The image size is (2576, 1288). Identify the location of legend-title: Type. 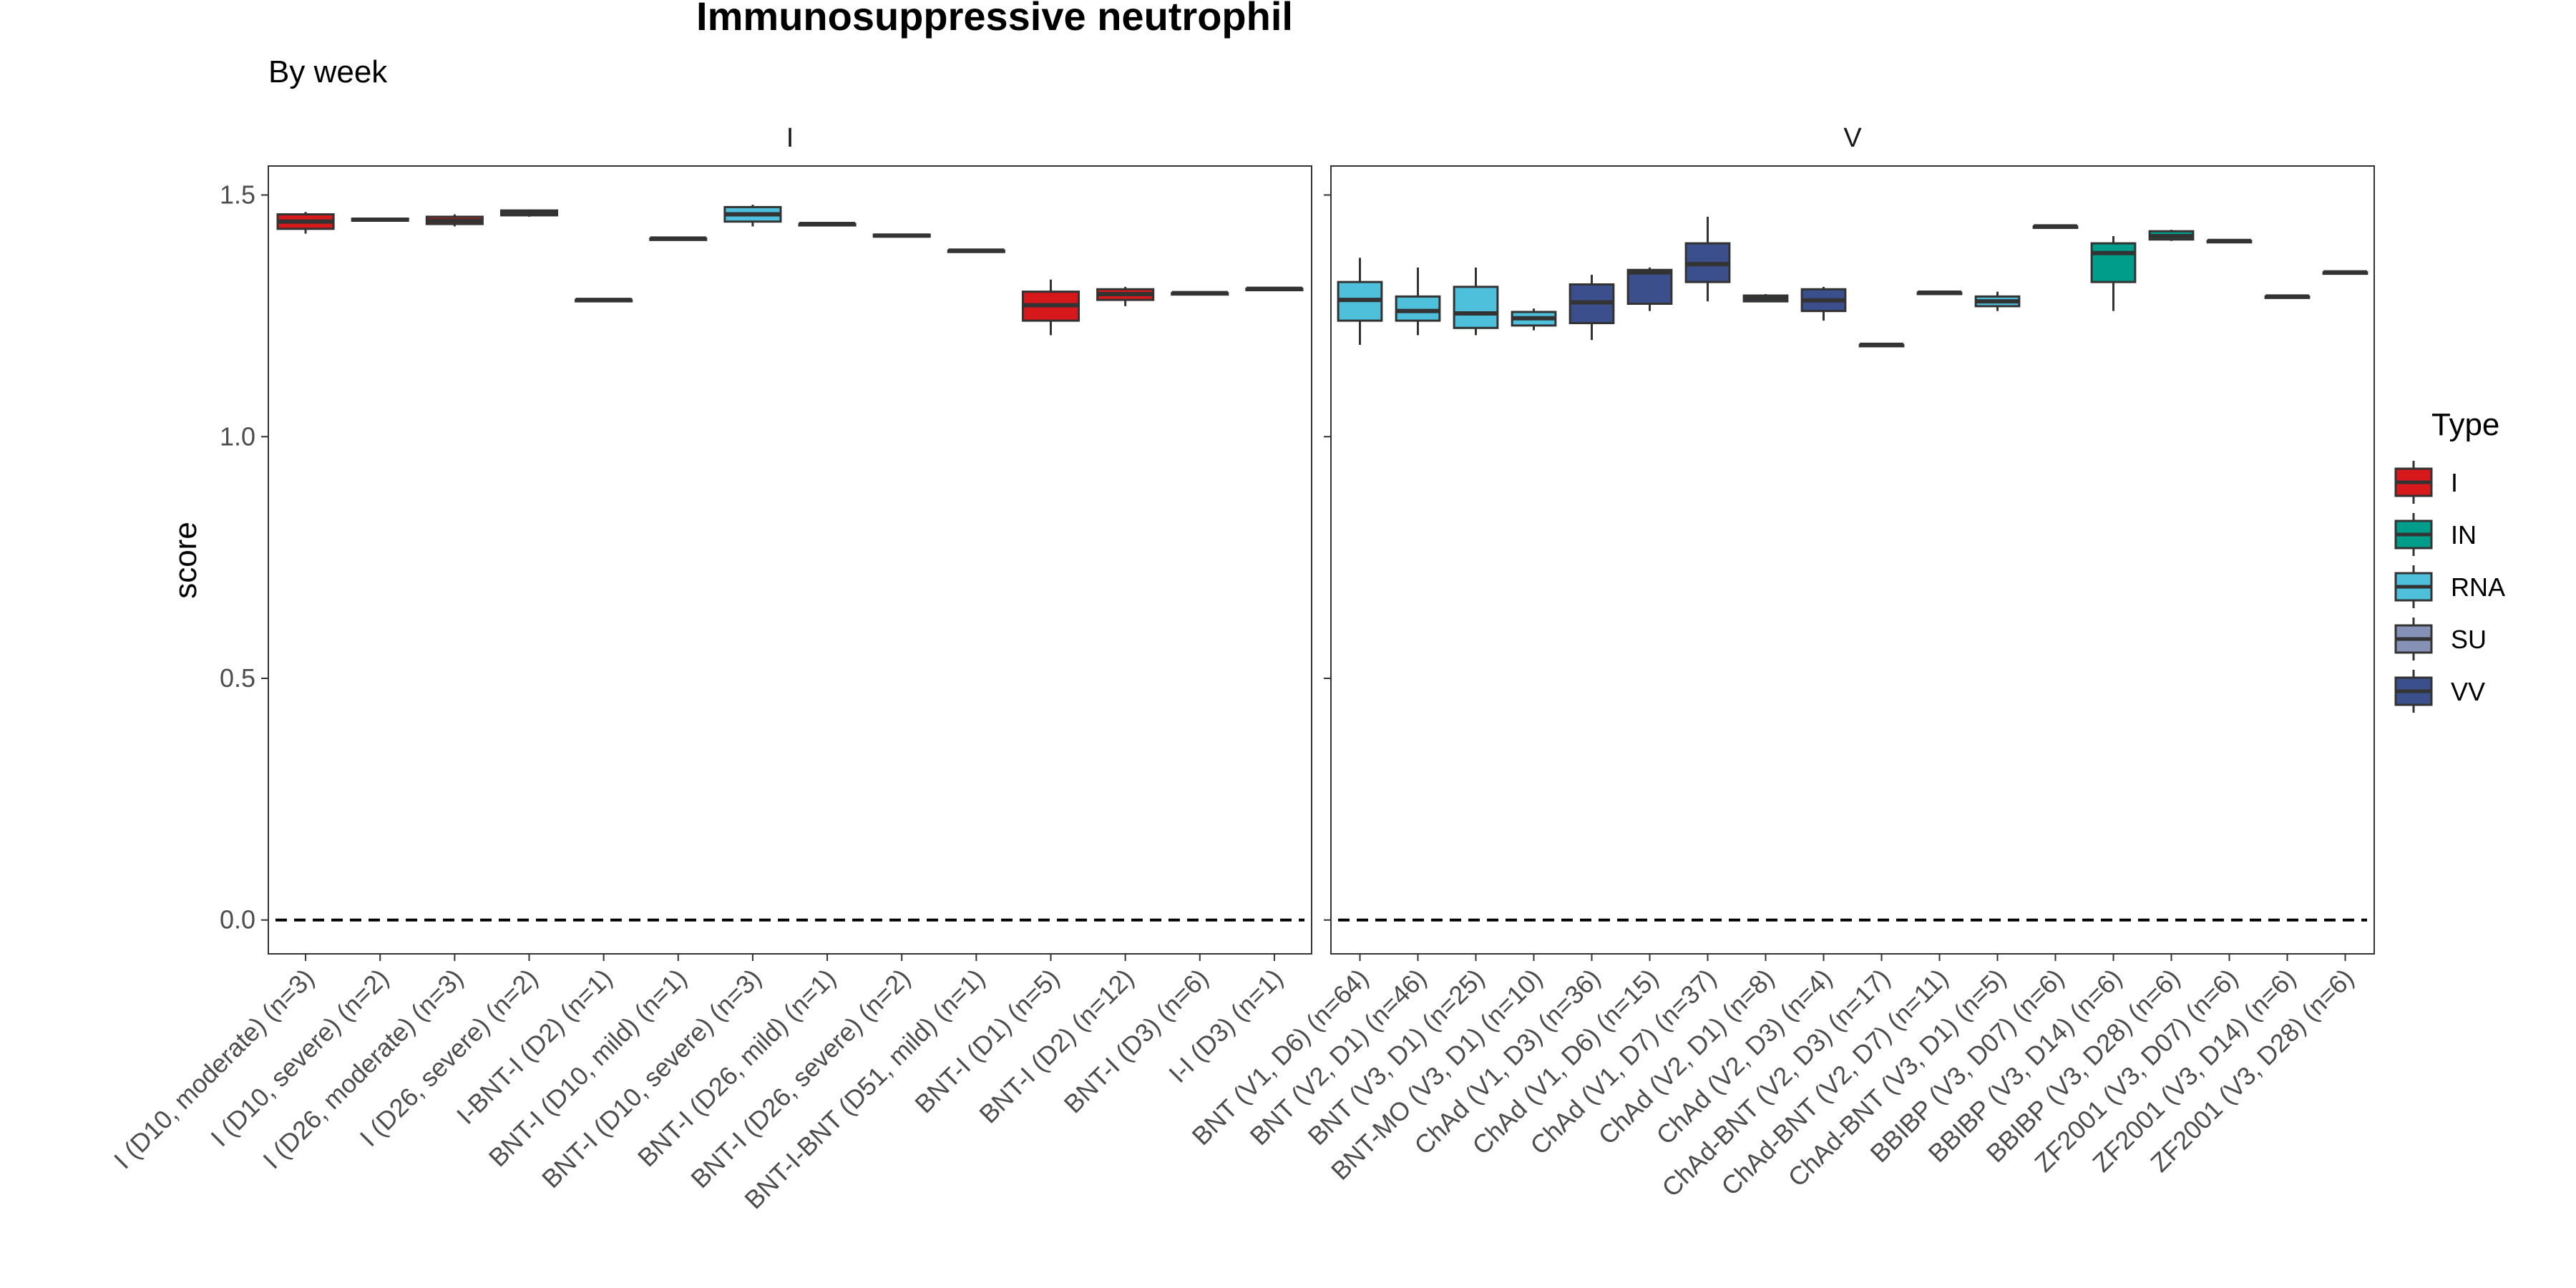
(2465, 425).